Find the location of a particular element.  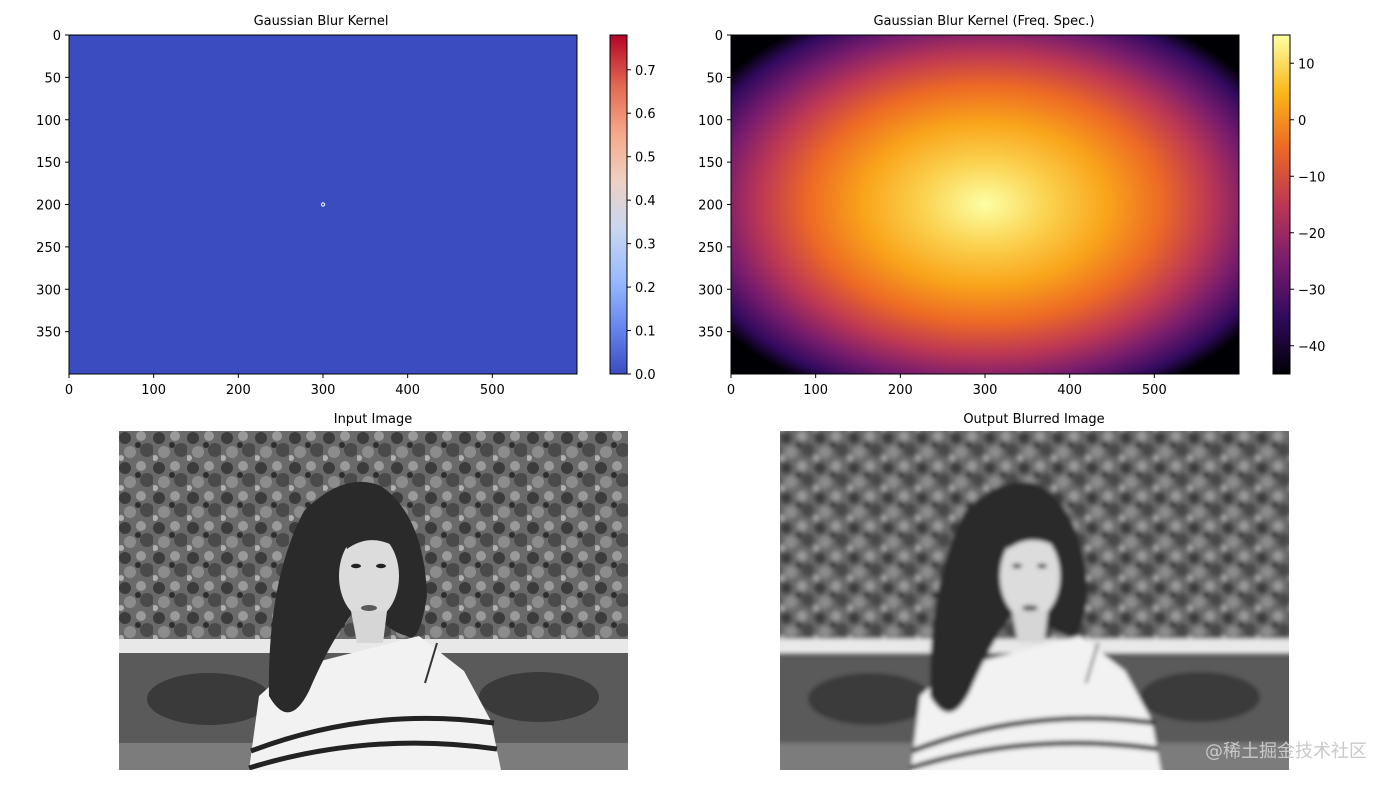

colorbar-tick-label: 0.0 is located at coordinates (645, 375).